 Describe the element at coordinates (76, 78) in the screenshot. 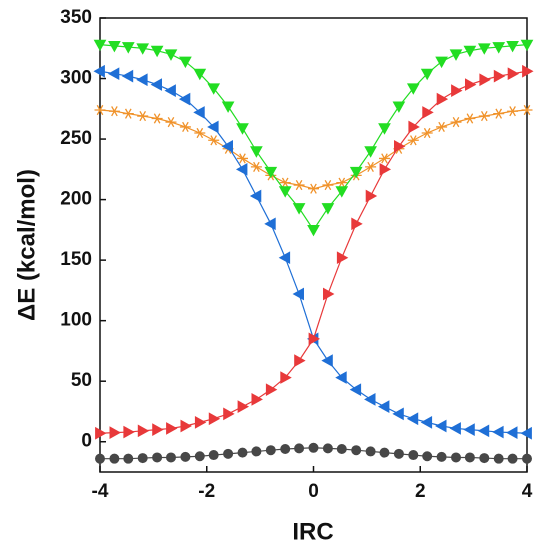

I see `y-tick-label: 300` at that location.